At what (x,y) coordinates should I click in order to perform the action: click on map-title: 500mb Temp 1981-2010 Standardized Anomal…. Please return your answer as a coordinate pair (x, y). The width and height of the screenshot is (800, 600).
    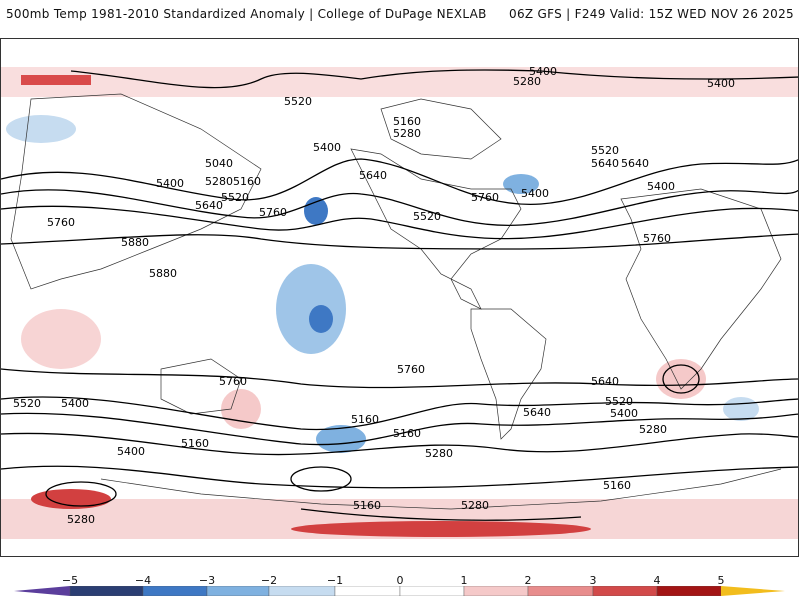
    Looking at the image, I should click on (246, 14).